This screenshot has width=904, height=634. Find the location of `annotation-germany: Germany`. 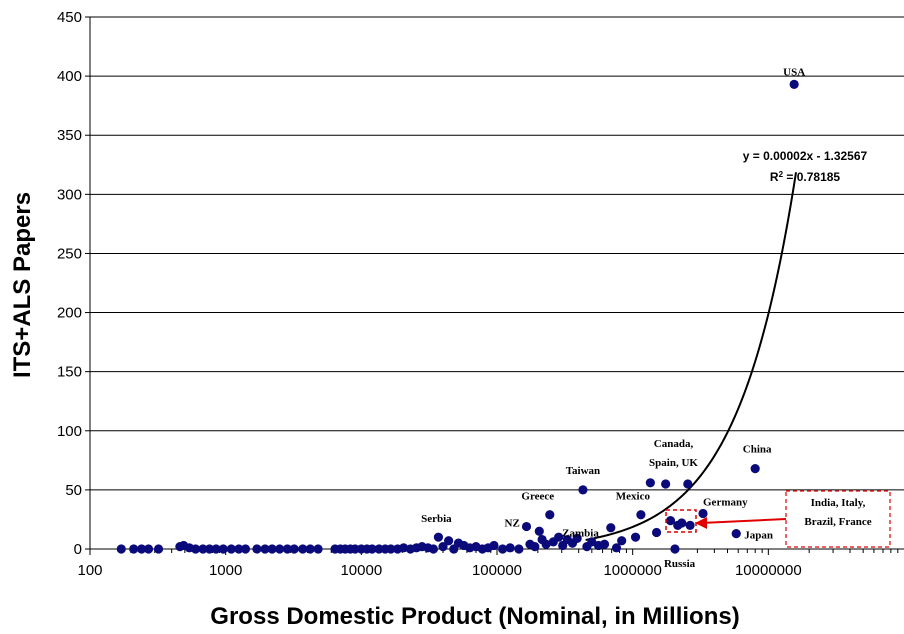

annotation-germany: Germany is located at coordinates (725, 503).